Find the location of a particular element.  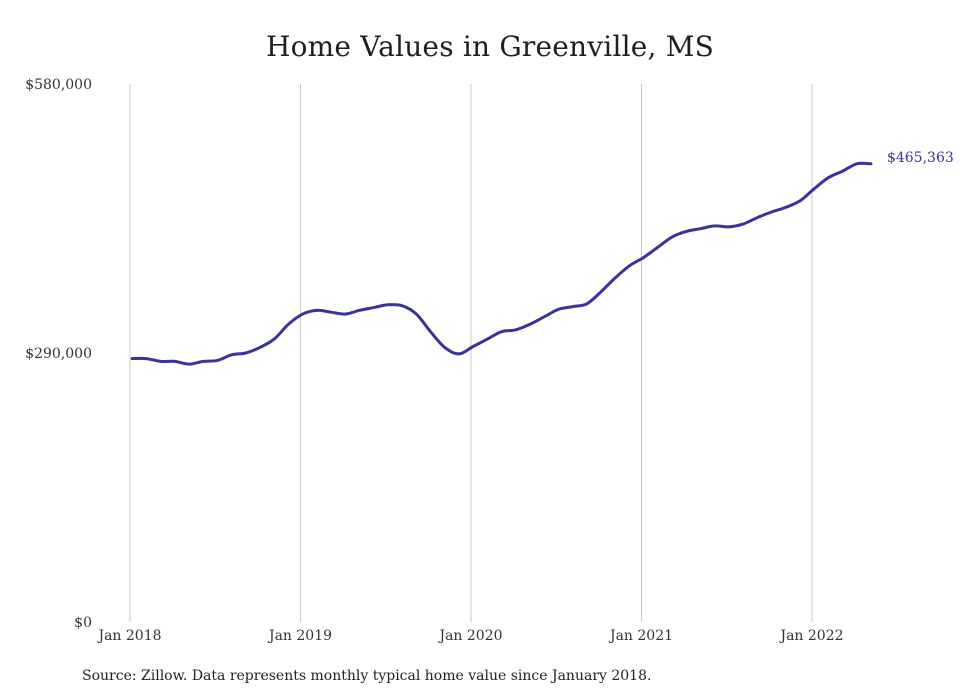

x-tick-label: Jan 2020 is located at coordinates (469, 636).